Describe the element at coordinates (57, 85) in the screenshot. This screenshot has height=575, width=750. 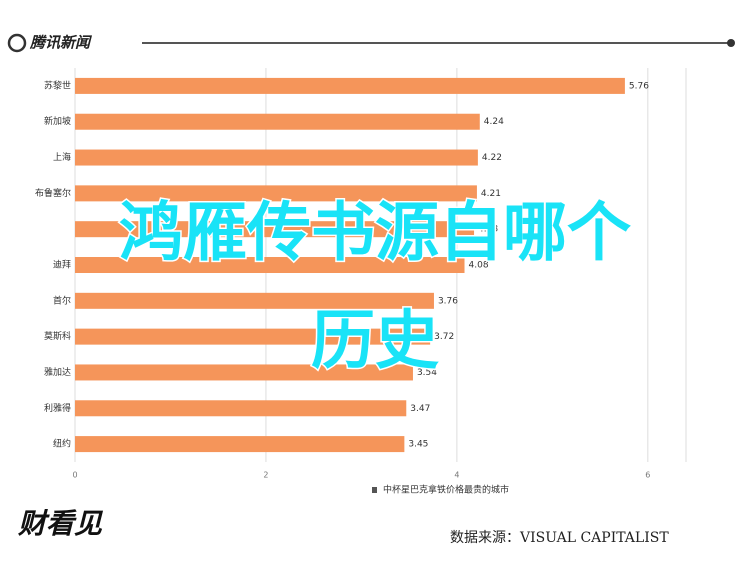
I see `y-tick-label: 苏黎世` at that location.